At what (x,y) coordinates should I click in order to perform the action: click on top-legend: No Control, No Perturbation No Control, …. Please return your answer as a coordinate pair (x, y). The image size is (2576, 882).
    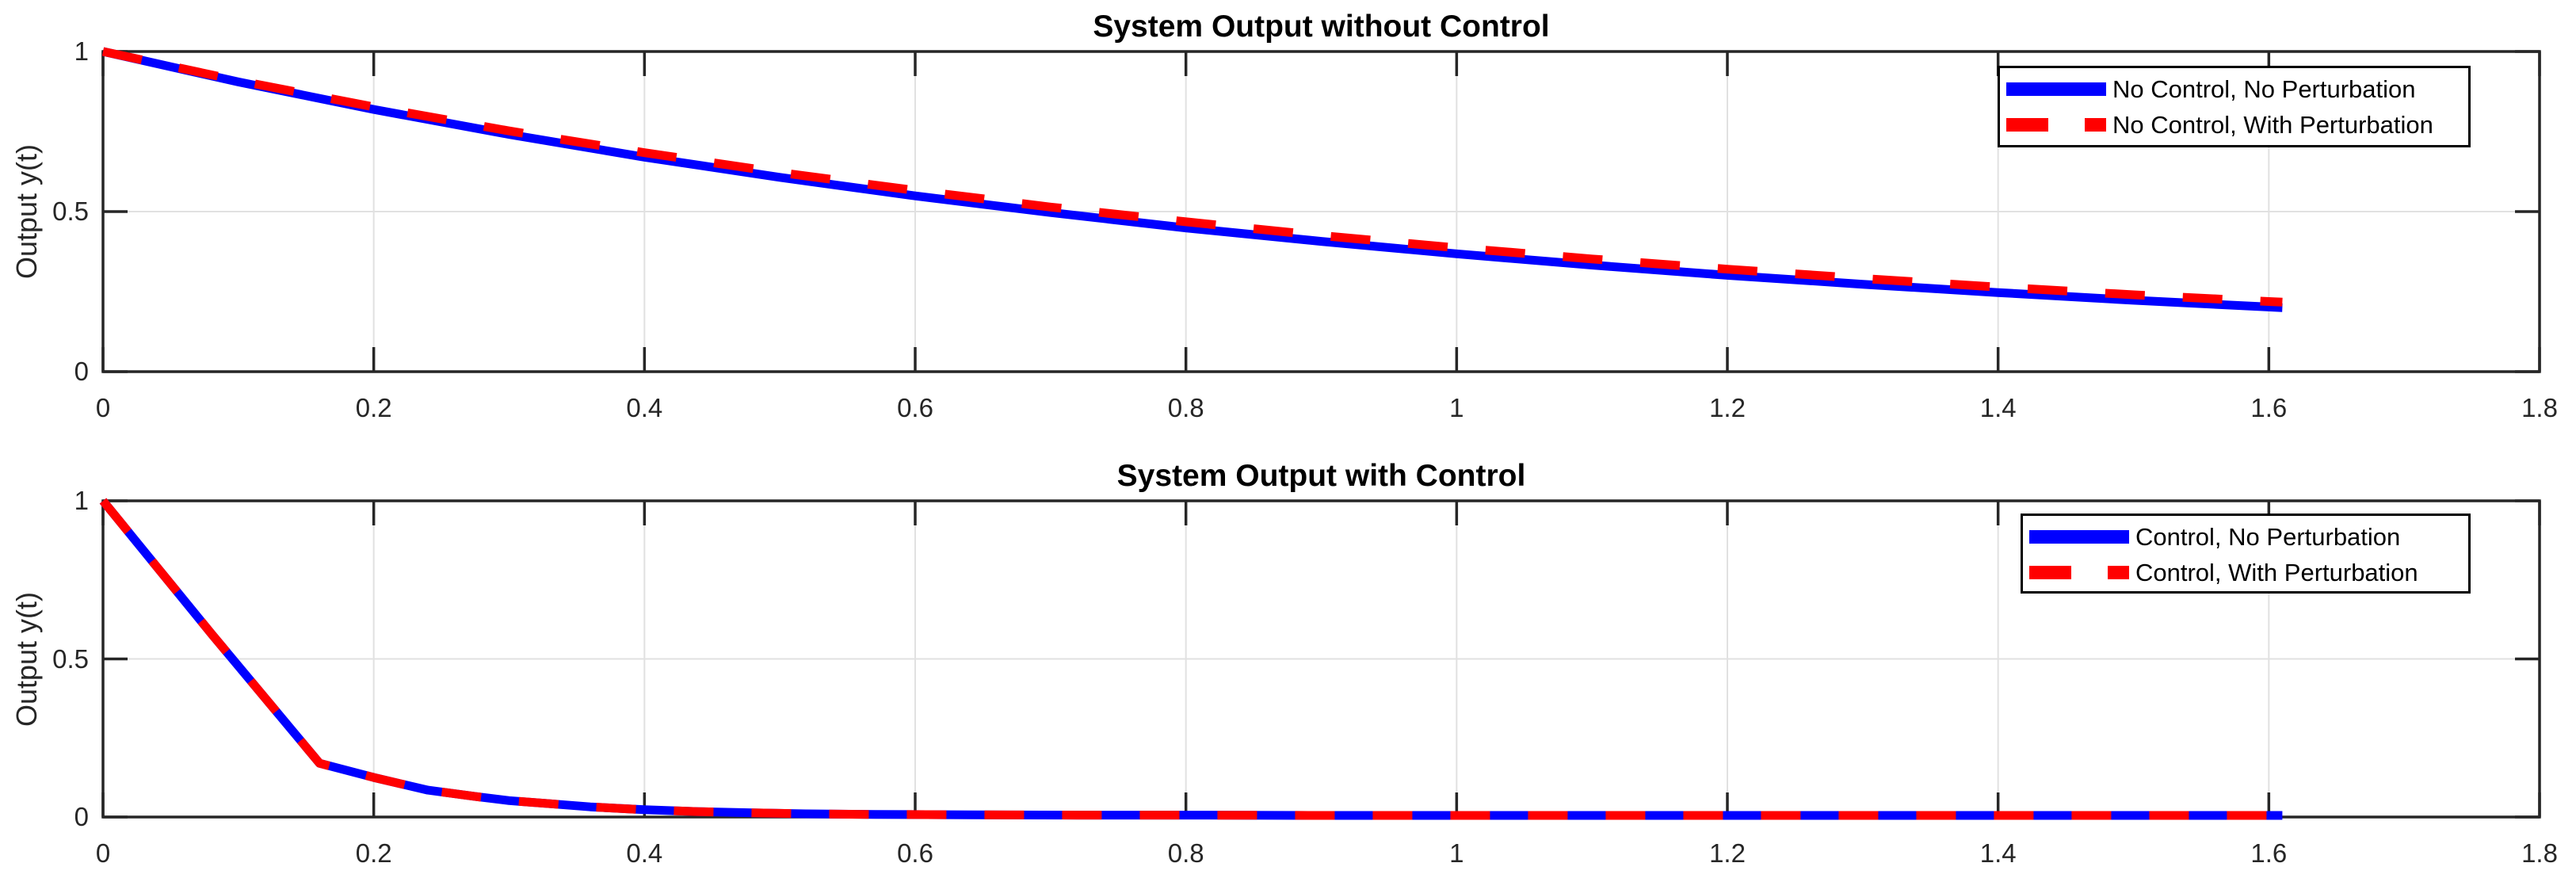
    Looking at the image, I should click on (2234, 106).